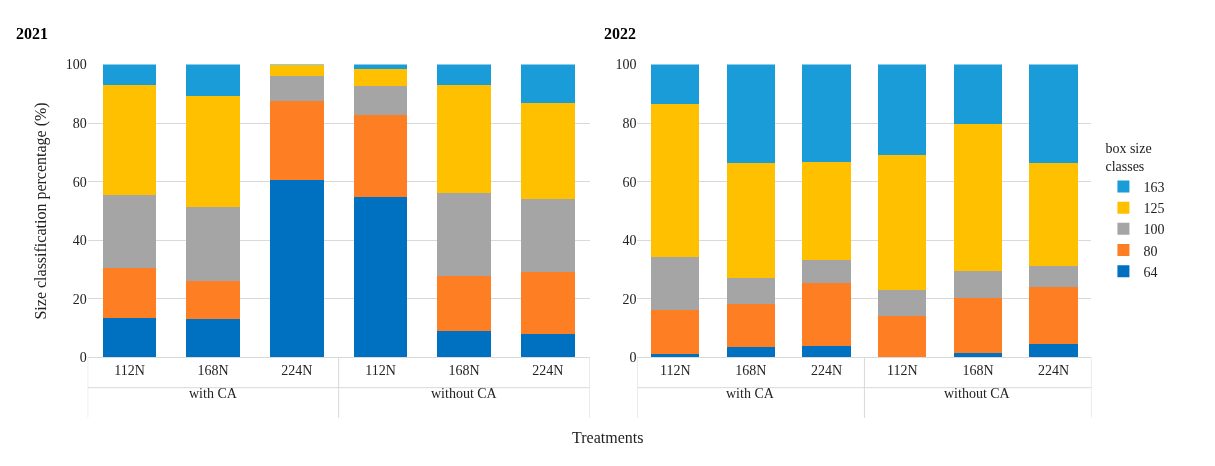  I want to click on legend-label: 100, so click(1154, 230).